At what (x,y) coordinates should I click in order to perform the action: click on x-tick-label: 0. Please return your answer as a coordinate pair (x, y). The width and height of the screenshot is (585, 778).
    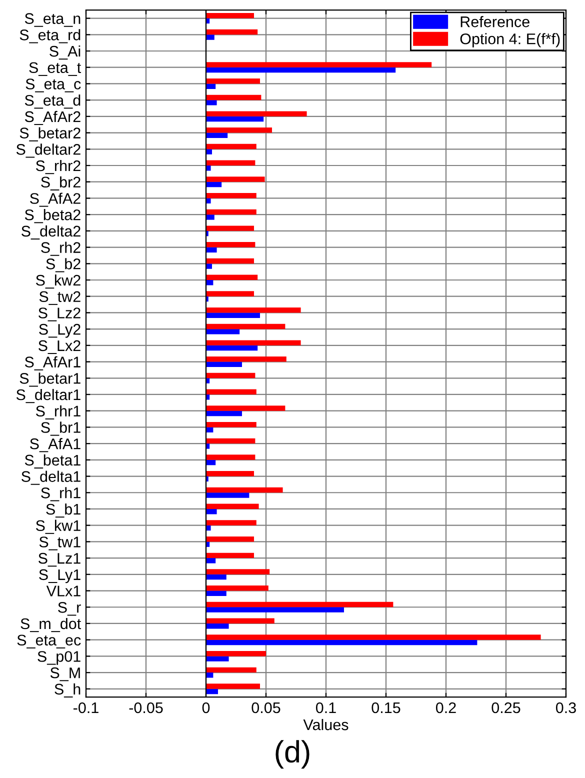
    Looking at the image, I should click on (206, 708).